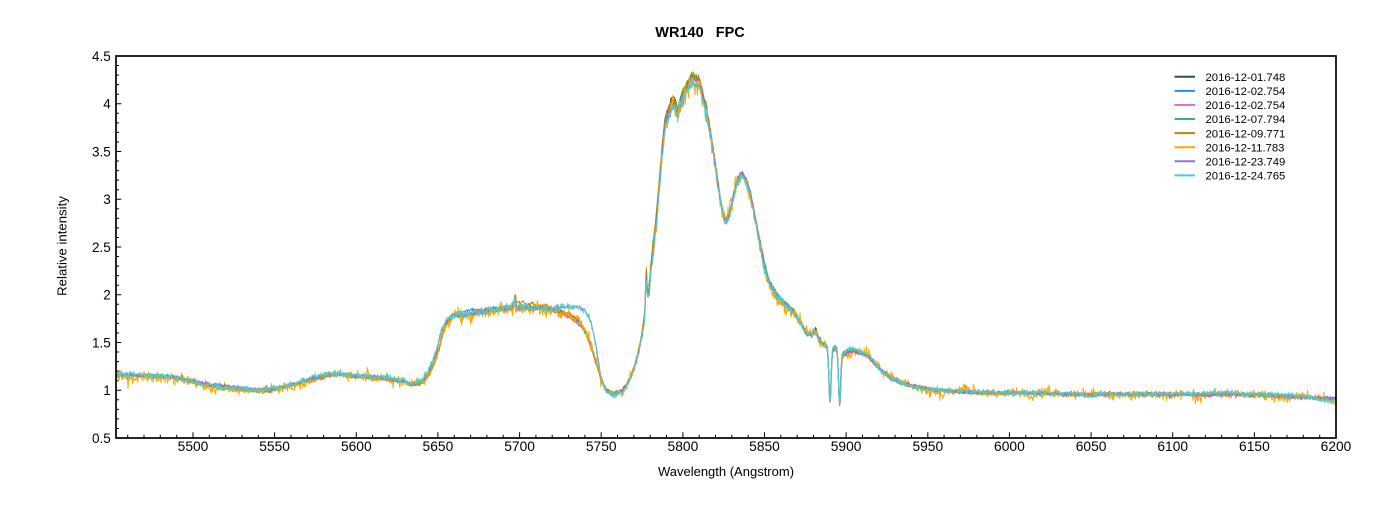  Describe the element at coordinates (927, 446) in the screenshot. I see `svg-text: 5950` at that location.